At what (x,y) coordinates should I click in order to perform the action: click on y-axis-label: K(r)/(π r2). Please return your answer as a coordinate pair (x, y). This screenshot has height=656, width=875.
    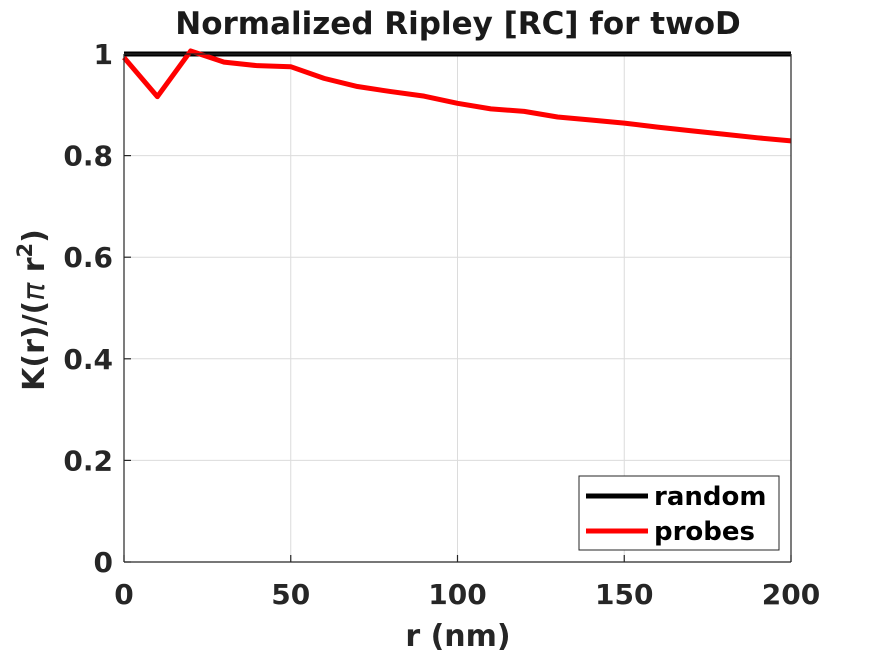
    Looking at the image, I should click on (32, 310).